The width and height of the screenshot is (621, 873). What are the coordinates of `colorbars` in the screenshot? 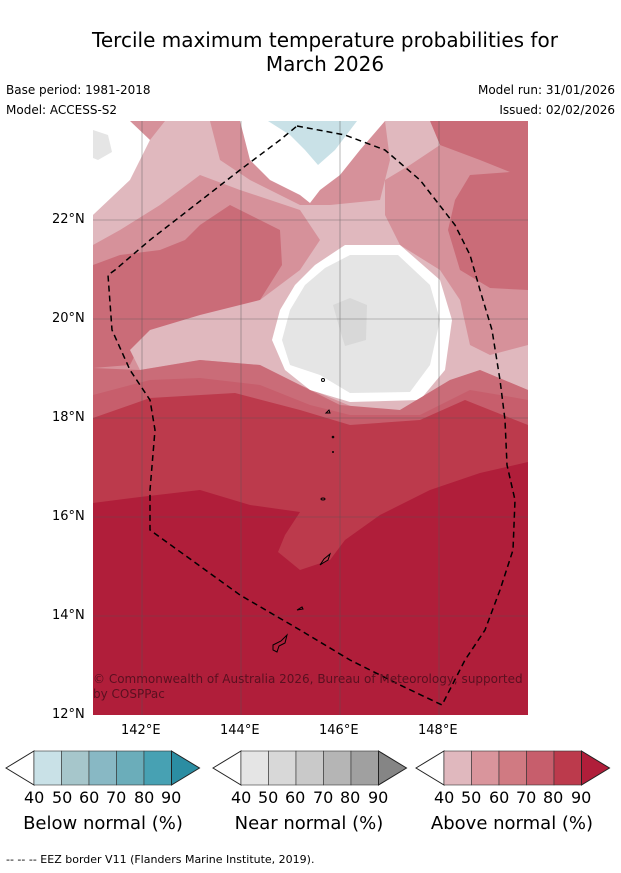 It's located at (308, 768).